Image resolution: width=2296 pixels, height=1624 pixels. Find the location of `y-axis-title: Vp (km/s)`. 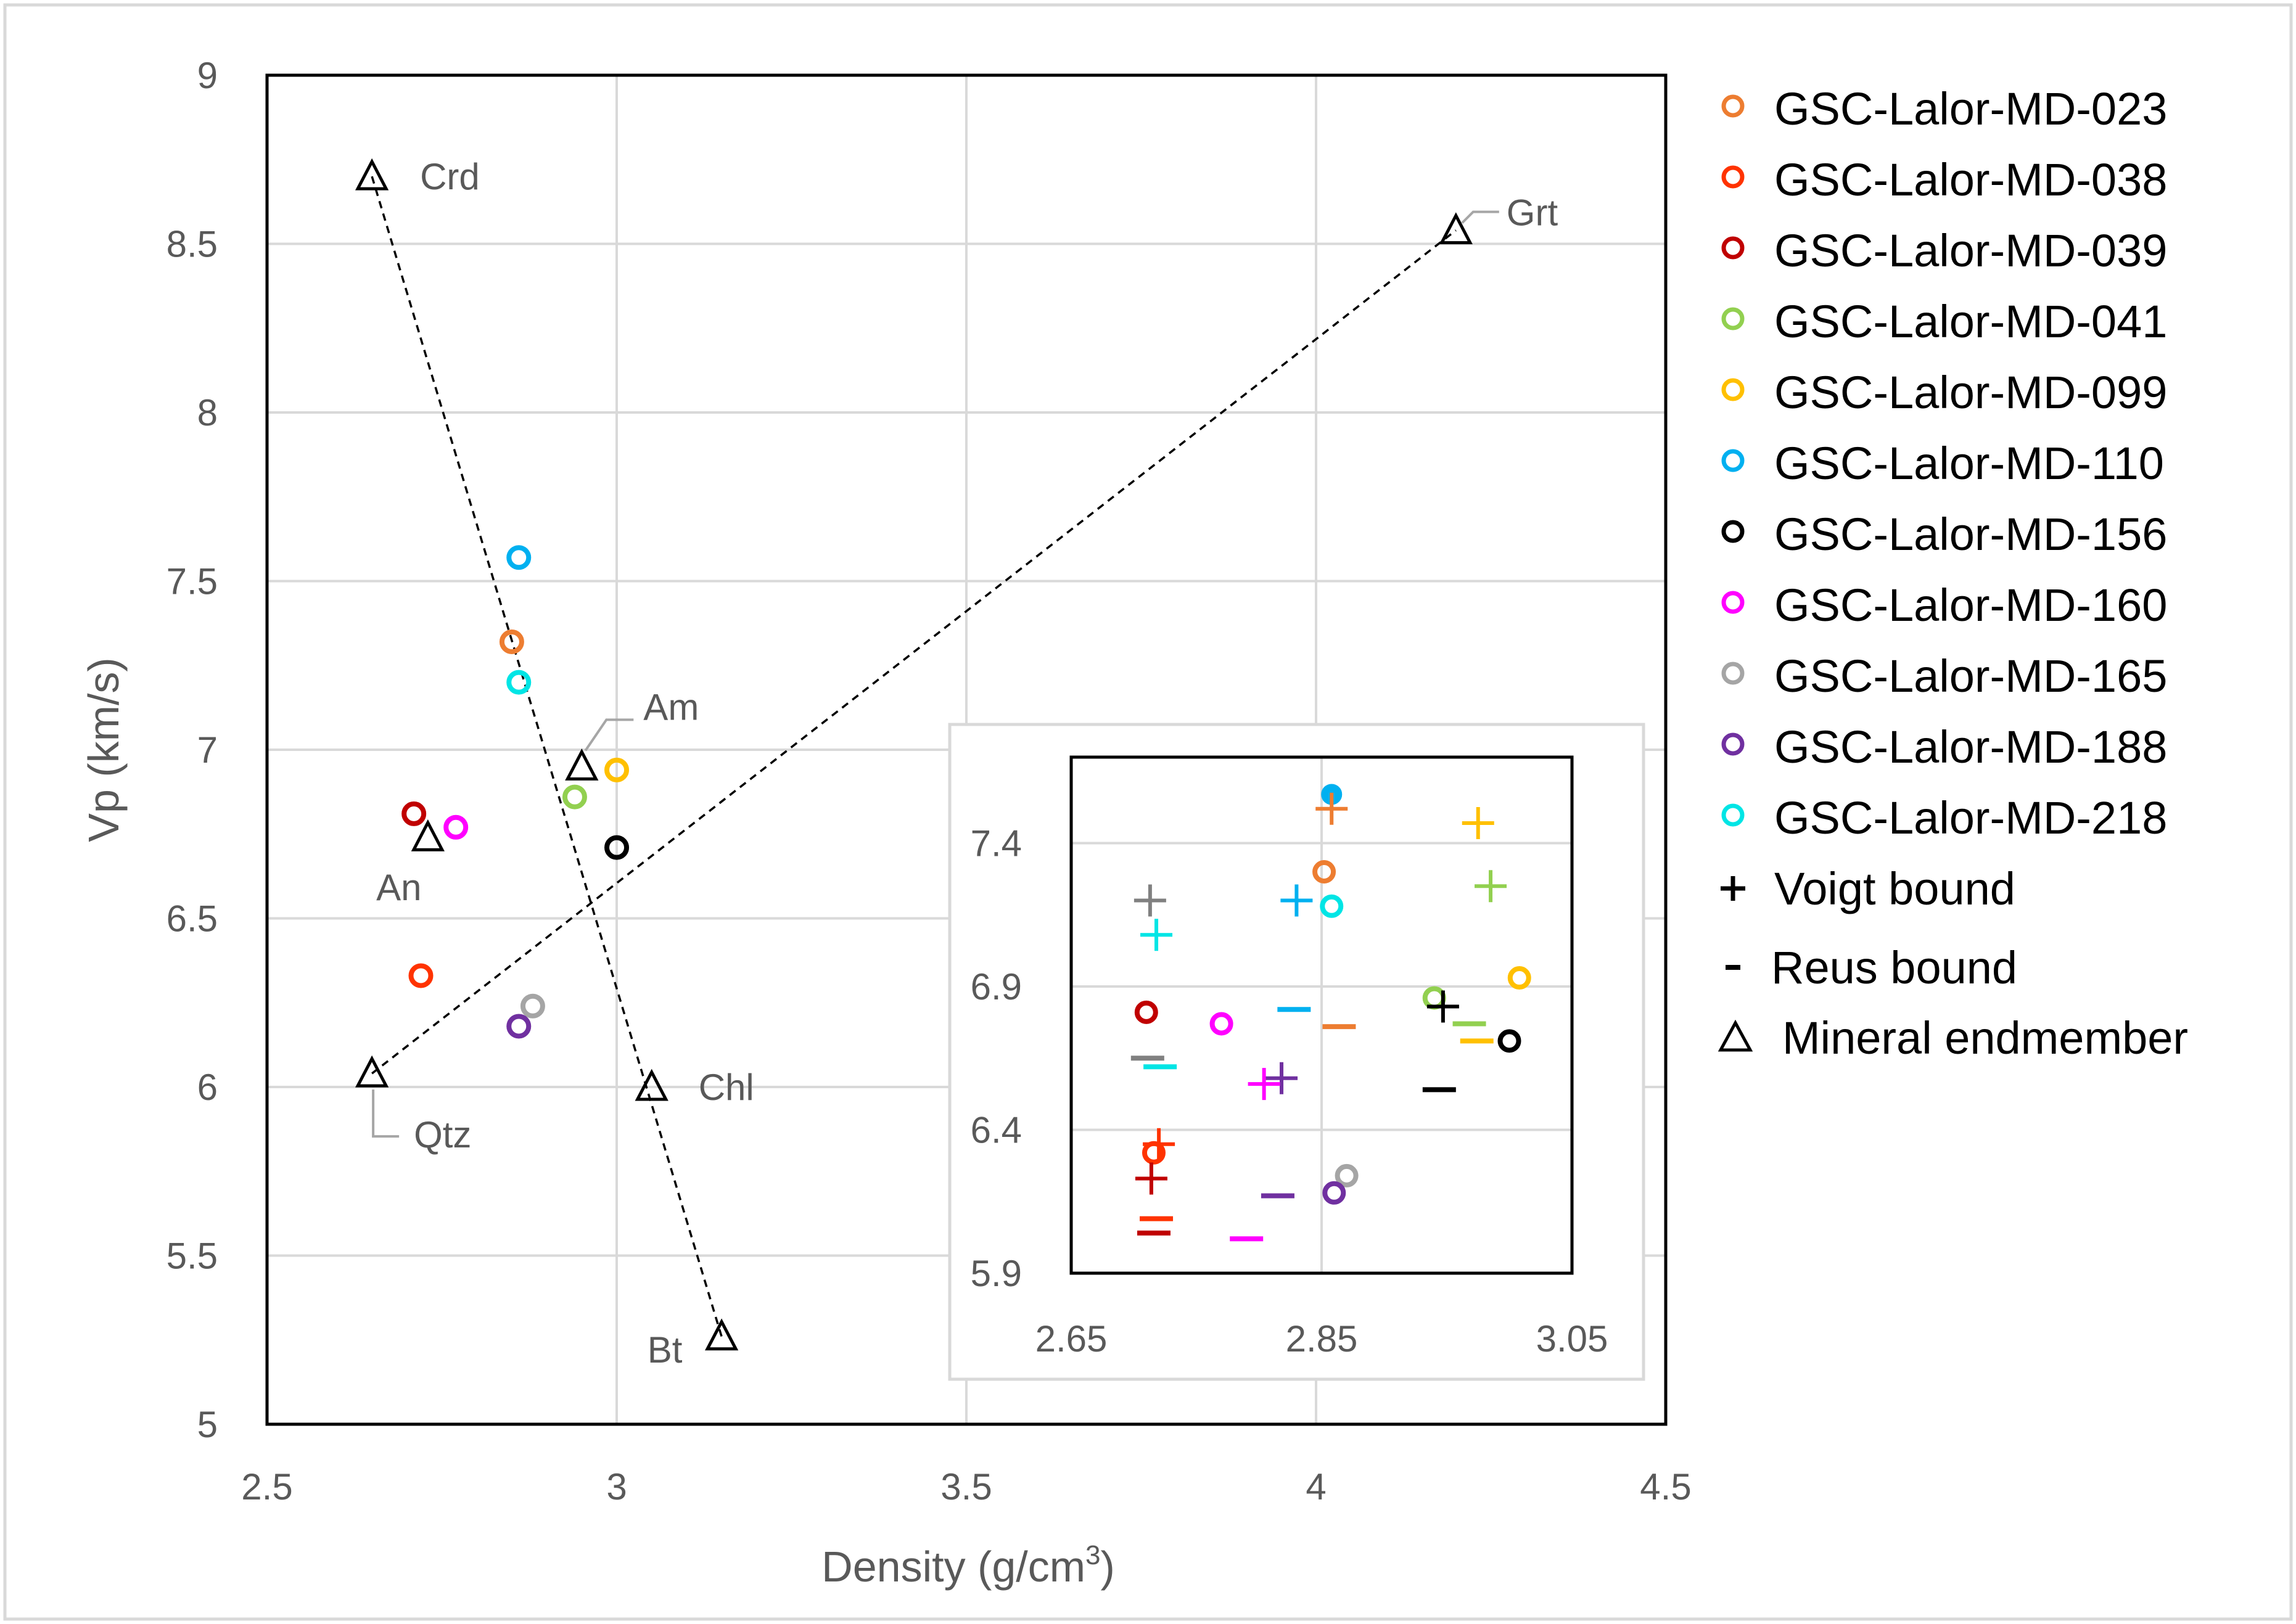

y-axis-title: Vp (km/s) is located at coordinates (104, 749).